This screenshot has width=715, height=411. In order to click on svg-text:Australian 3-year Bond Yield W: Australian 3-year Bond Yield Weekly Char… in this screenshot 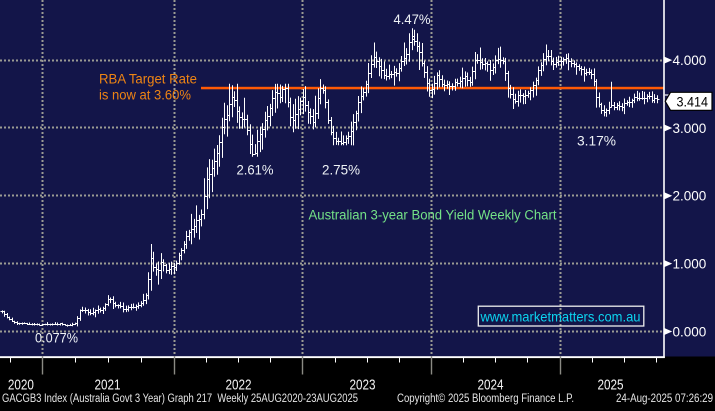, I will do `click(433, 215)`.